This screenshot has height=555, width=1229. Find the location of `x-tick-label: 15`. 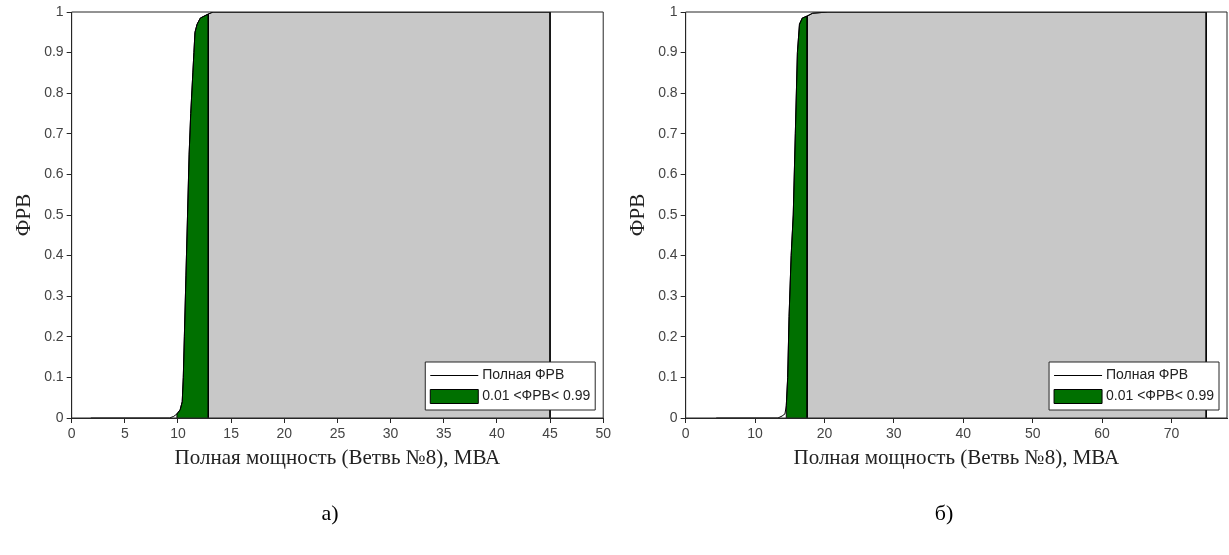

x-tick-label: 15 is located at coordinates (231, 433).